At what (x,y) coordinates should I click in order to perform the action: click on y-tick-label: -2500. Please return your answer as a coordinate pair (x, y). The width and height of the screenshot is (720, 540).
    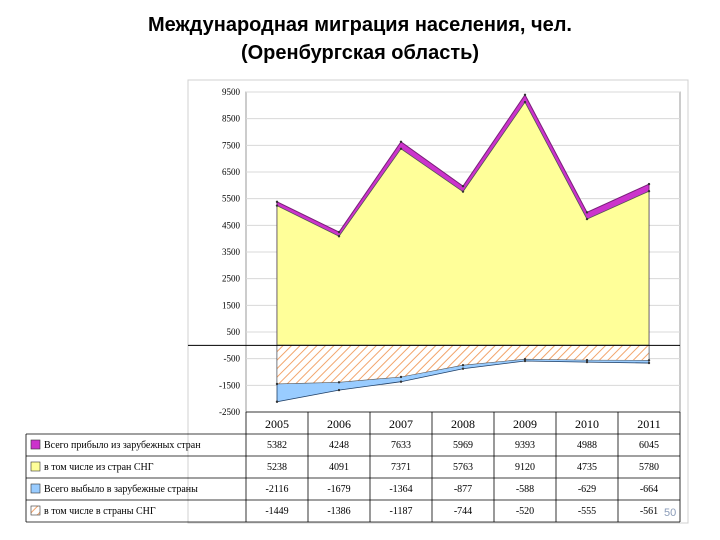
    Looking at the image, I should click on (229, 412).